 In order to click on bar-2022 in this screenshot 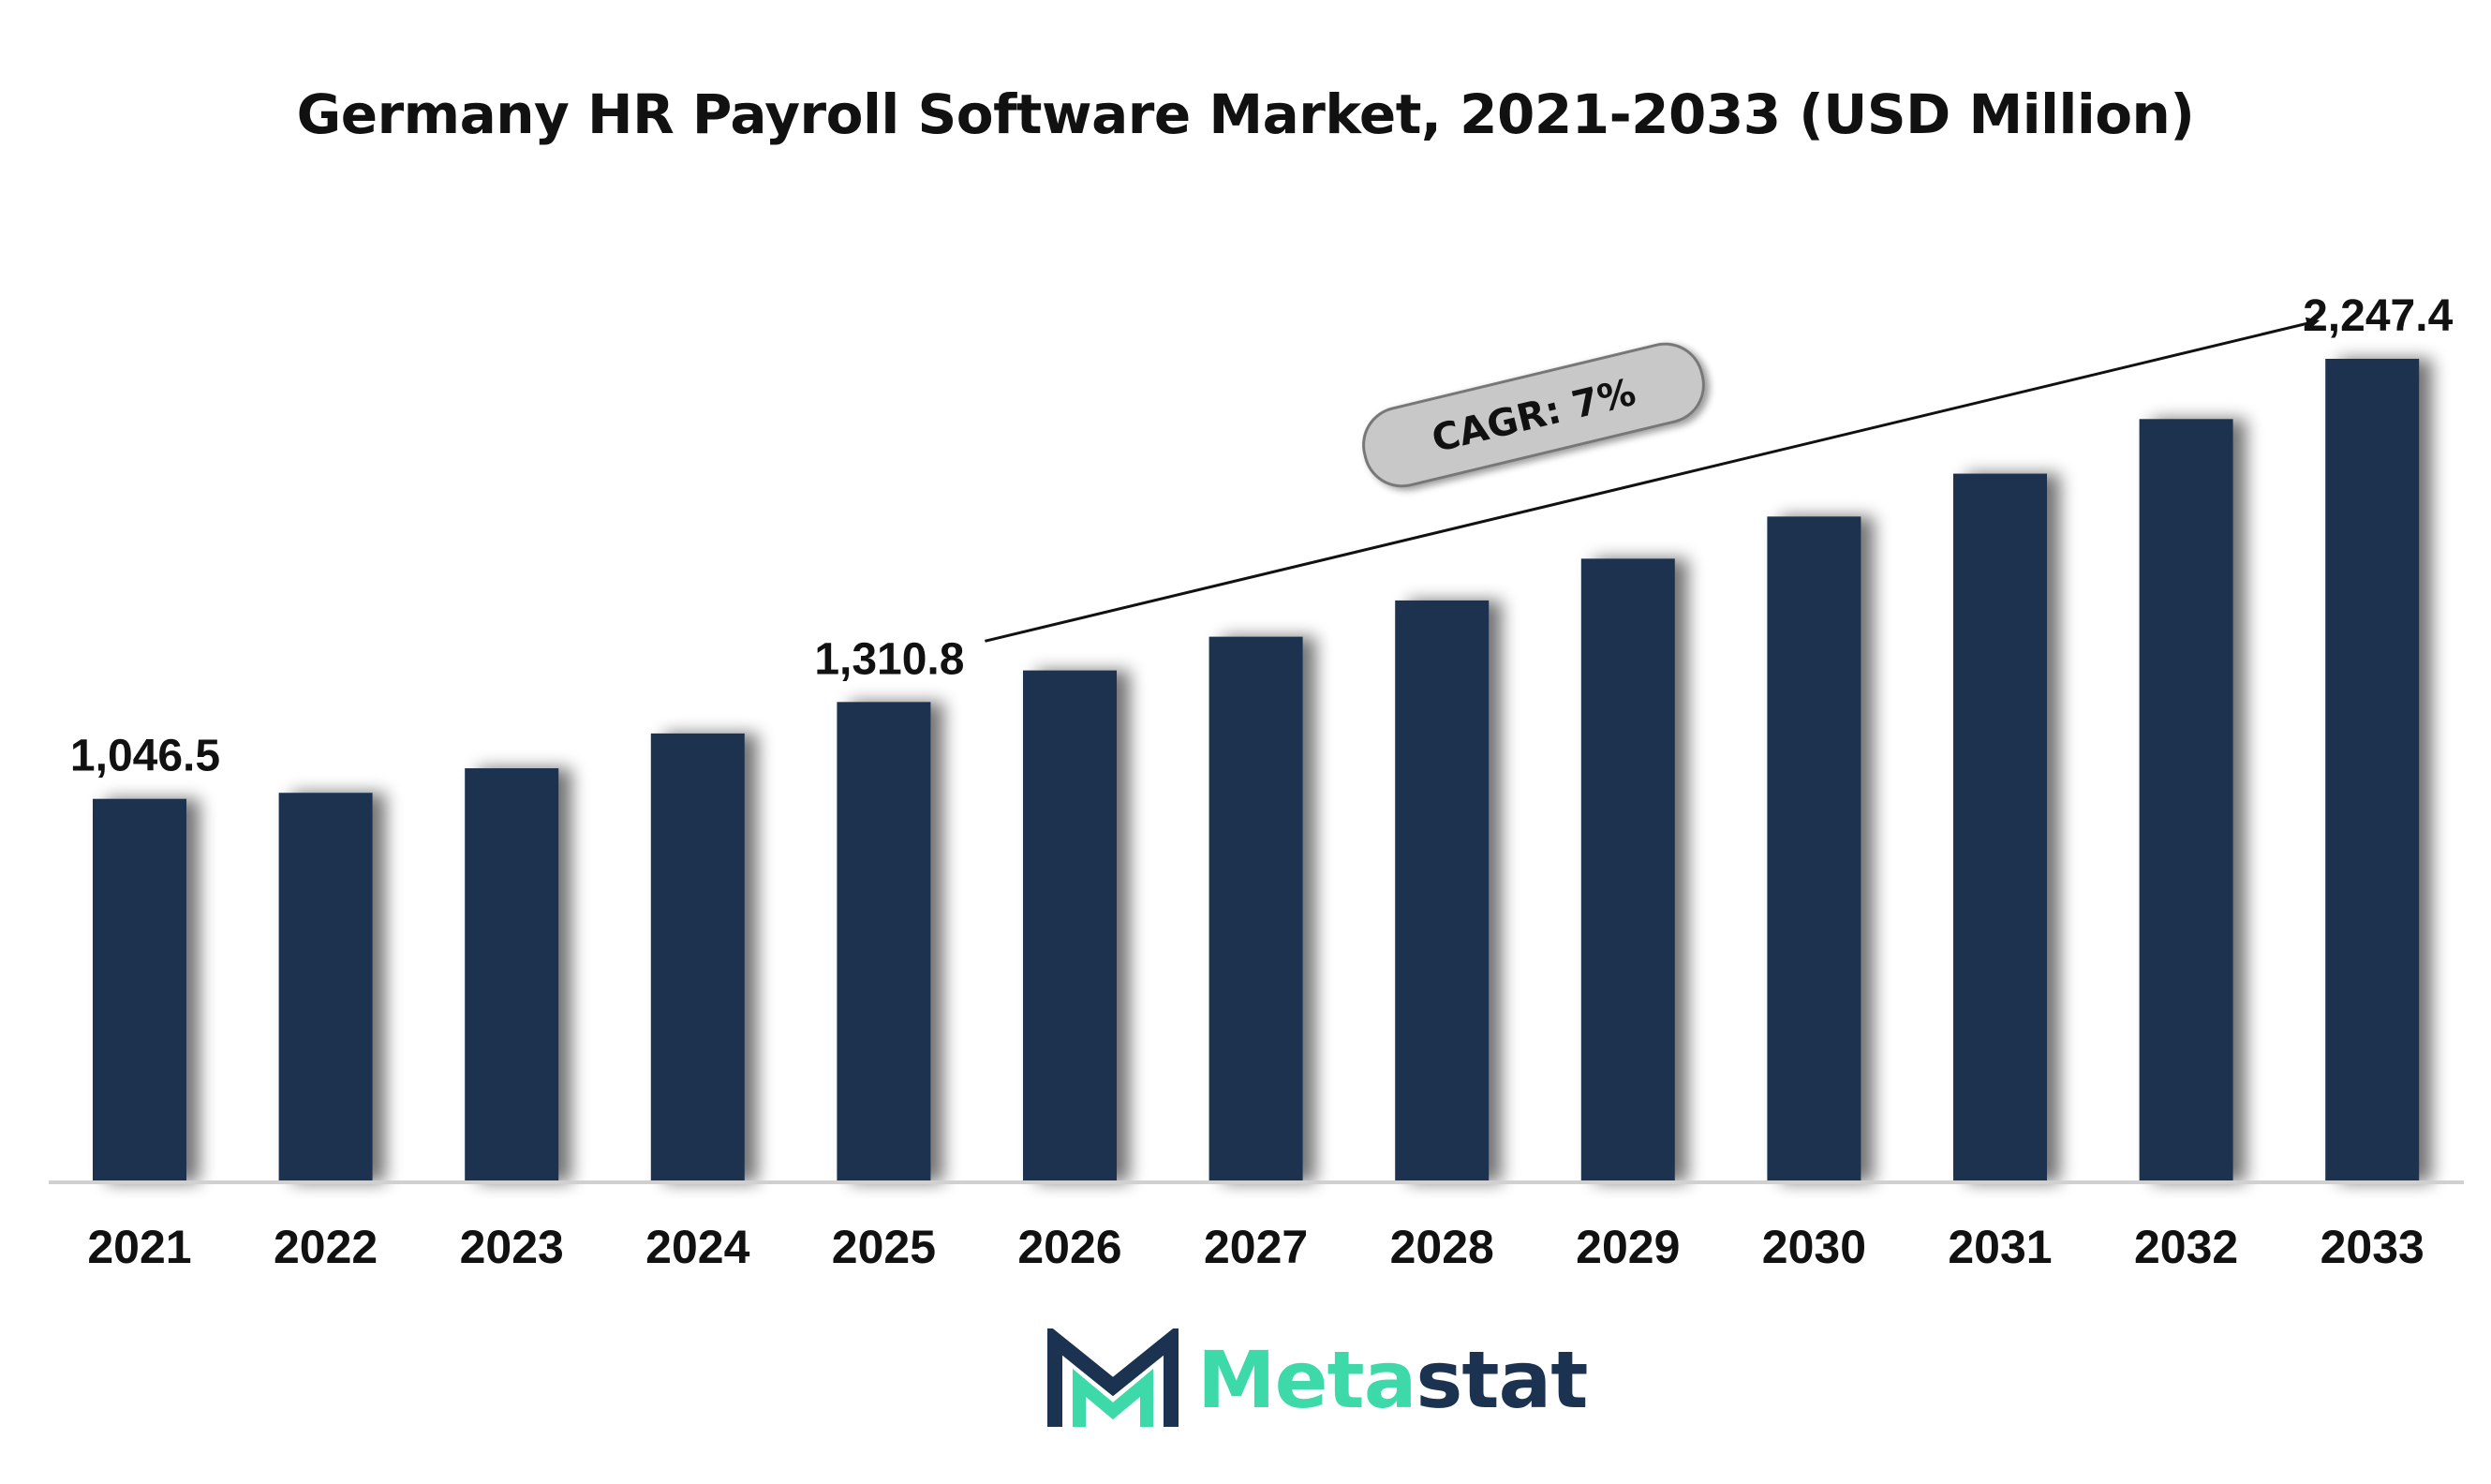, I will do `click(326, 987)`.